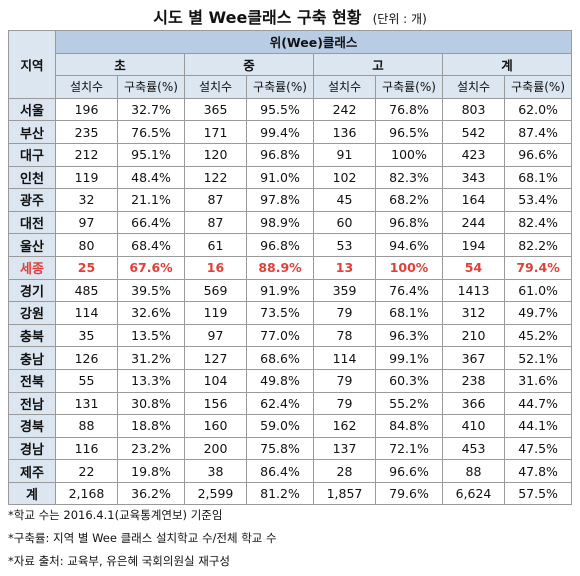 The height and width of the screenshot is (576, 580). What do you see at coordinates (32, 335) in the screenshot?
I see `region-cell: 충북` at bounding box center [32, 335].